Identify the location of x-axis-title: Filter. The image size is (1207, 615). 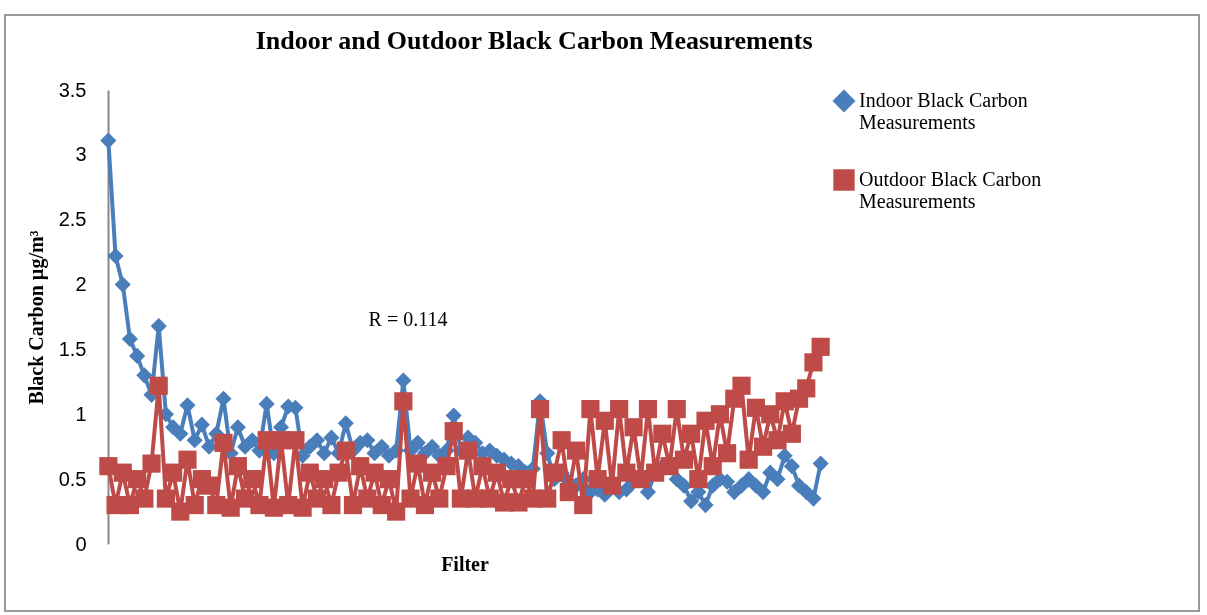
(465, 563).